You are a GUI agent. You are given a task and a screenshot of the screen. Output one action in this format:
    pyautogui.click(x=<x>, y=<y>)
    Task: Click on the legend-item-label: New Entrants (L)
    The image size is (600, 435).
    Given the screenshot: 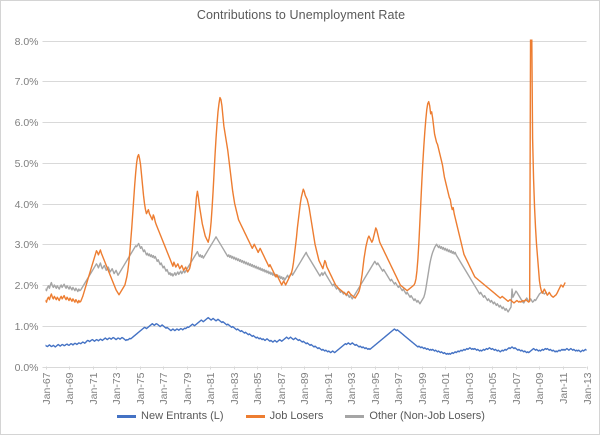 What is the action you would take?
    pyautogui.click(x=182, y=416)
    